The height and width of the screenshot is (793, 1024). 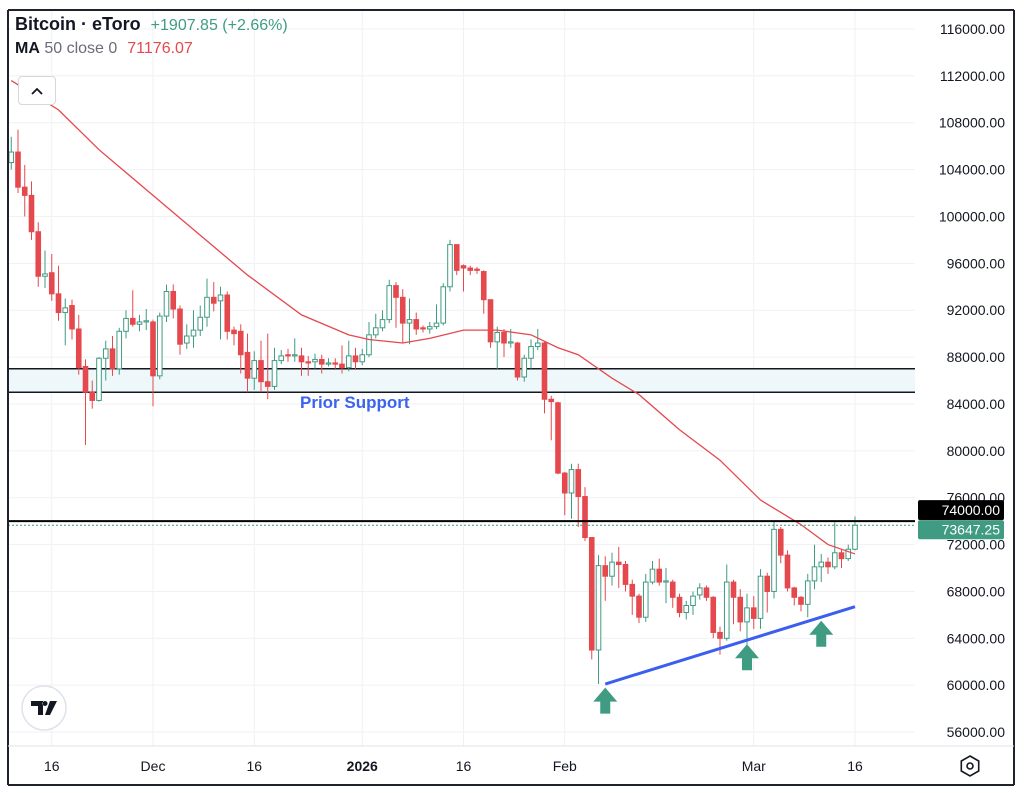 I want to click on symbol-row: Bitcoin · eToro +1907.85 (+2.66%), so click(x=151, y=27).